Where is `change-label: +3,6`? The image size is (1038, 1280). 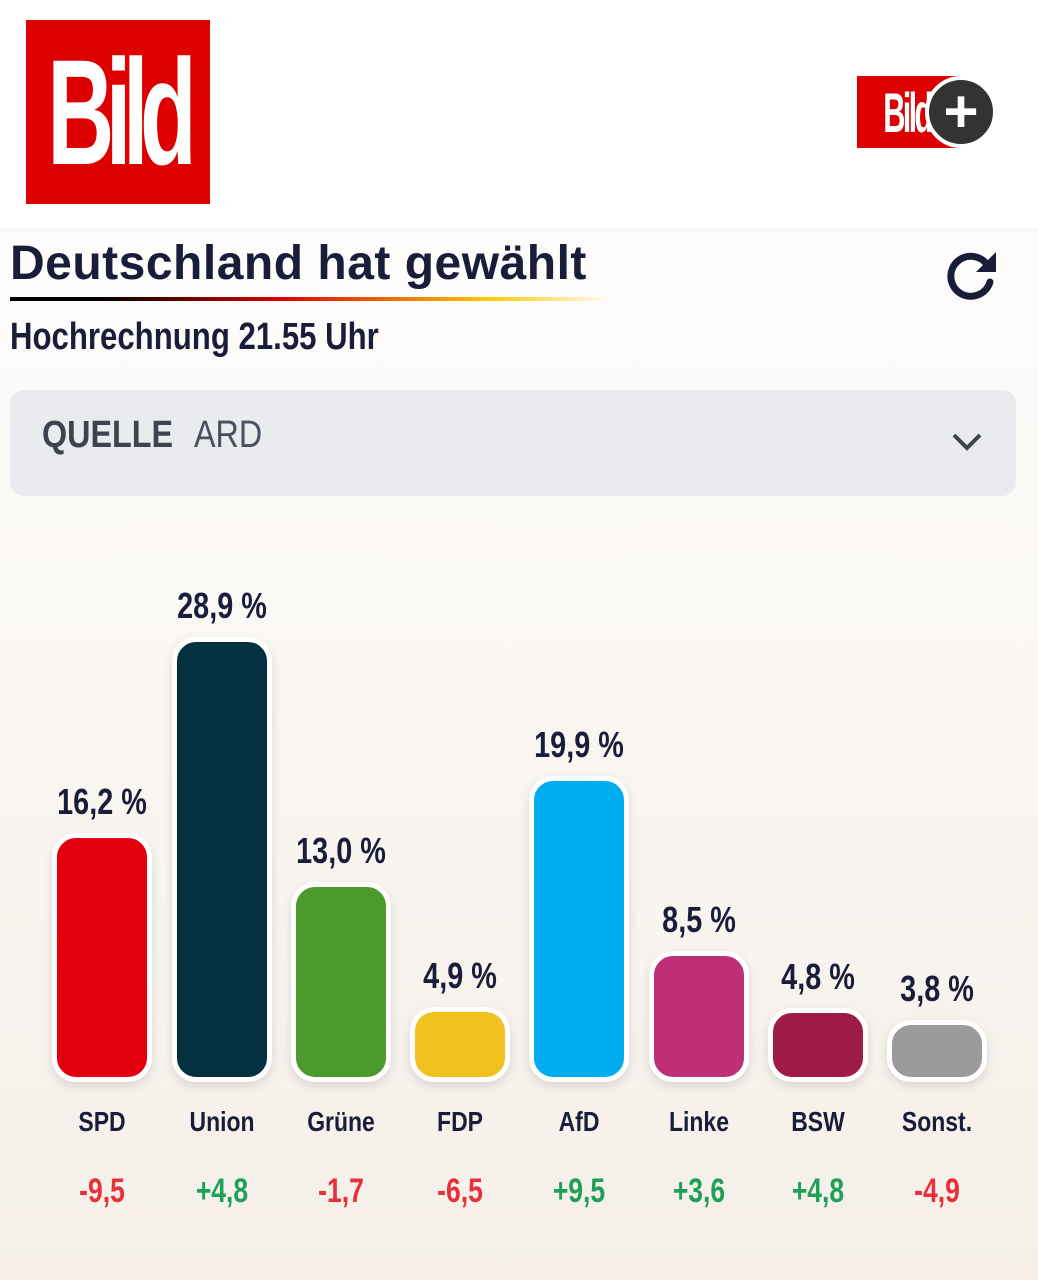 change-label: +3,6 is located at coordinates (699, 1191).